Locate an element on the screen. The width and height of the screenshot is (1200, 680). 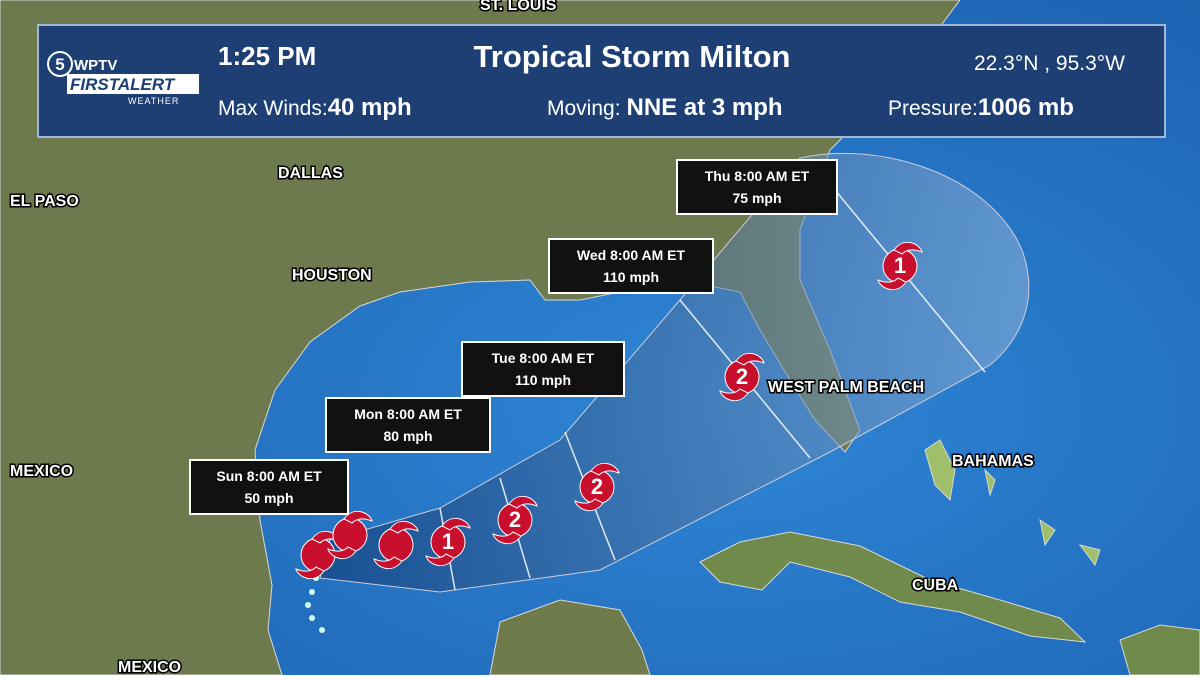
logo-sub: WEATHER is located at coordinates (153, 101).